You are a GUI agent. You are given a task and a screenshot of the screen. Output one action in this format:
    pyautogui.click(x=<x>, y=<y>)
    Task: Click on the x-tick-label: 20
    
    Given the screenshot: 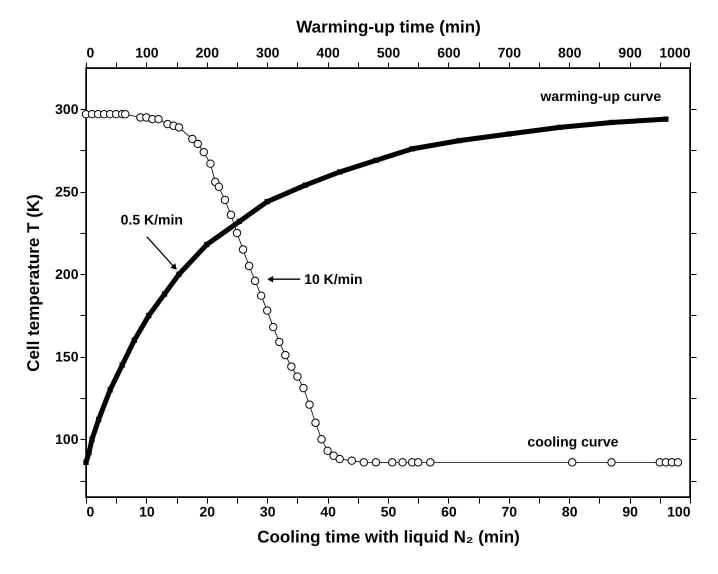 What is the action you would take?
    pyautogui.click(x=208, y=512)
    